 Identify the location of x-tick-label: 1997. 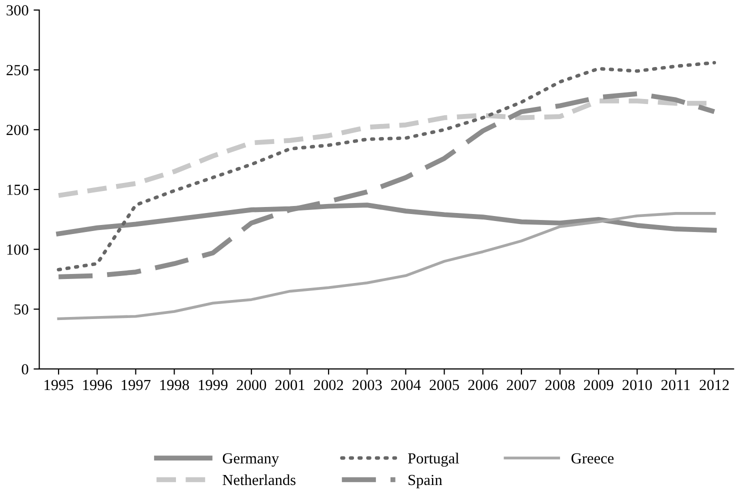
(136, 385).